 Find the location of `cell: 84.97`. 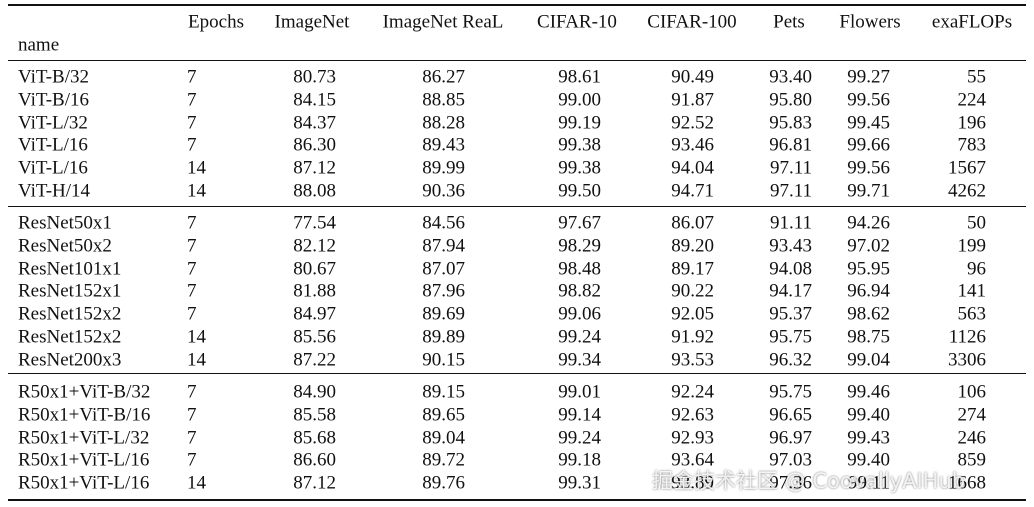

cell: 84.97 is located at coordinates (314, 314).